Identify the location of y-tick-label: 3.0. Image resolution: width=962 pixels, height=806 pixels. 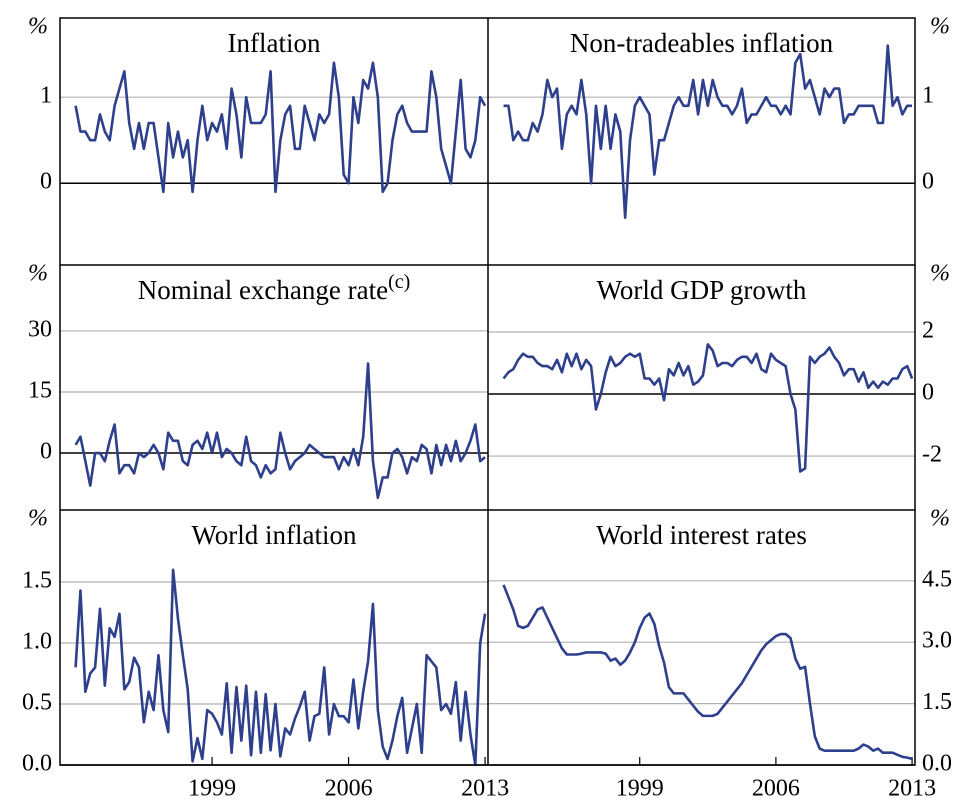
(937, 641).